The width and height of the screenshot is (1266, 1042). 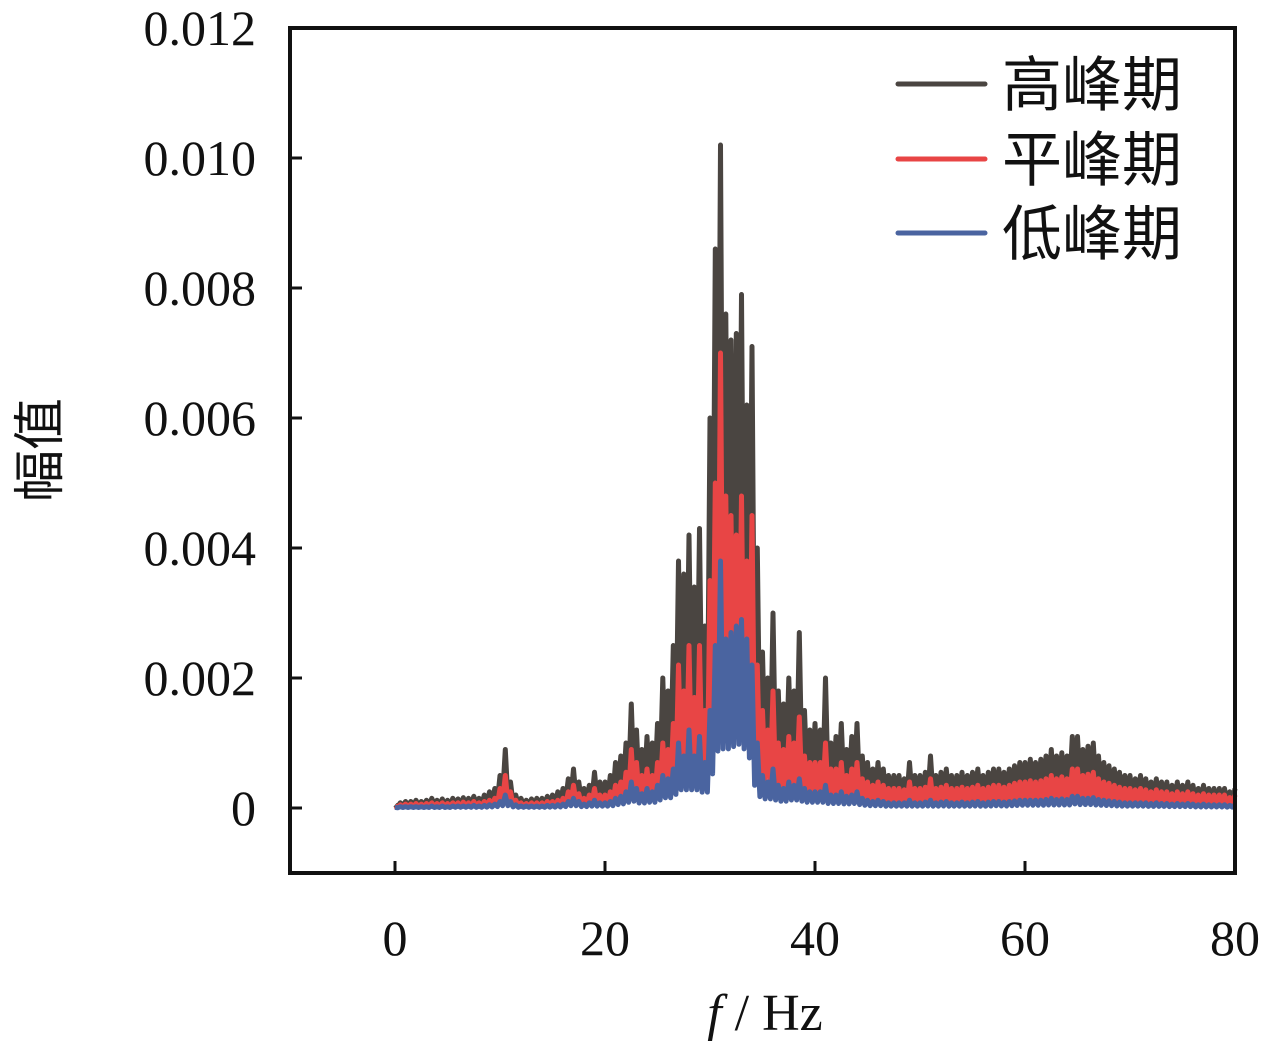 What do you see at coordinates (1092, 235) in the screenshot?
I see `legend-label-low-peak: 低峰期` at bounding box center [1092, 235].